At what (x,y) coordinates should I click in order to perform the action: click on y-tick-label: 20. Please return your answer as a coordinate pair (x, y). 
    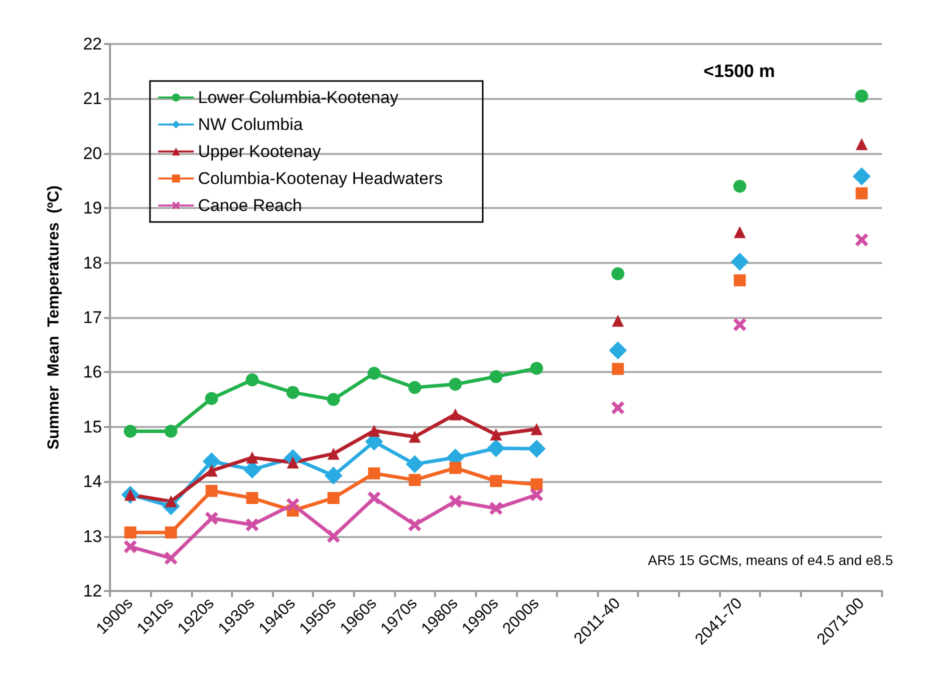
    Looking at the image, I should click on (92, 153).